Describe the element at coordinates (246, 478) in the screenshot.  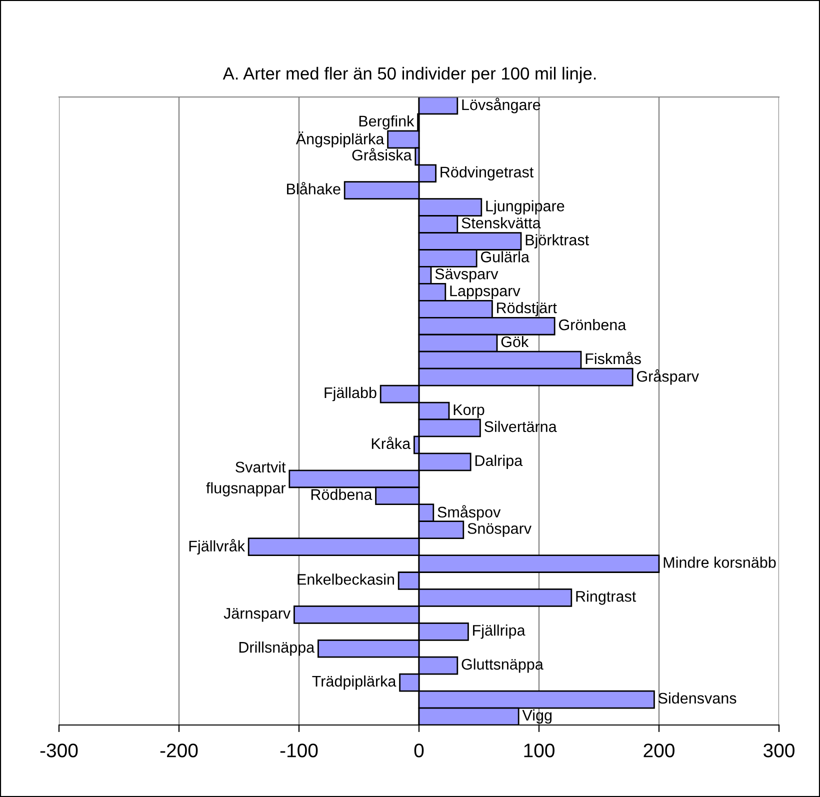
I see `y-tick-label: Svartvit flugsnappar` at that location.